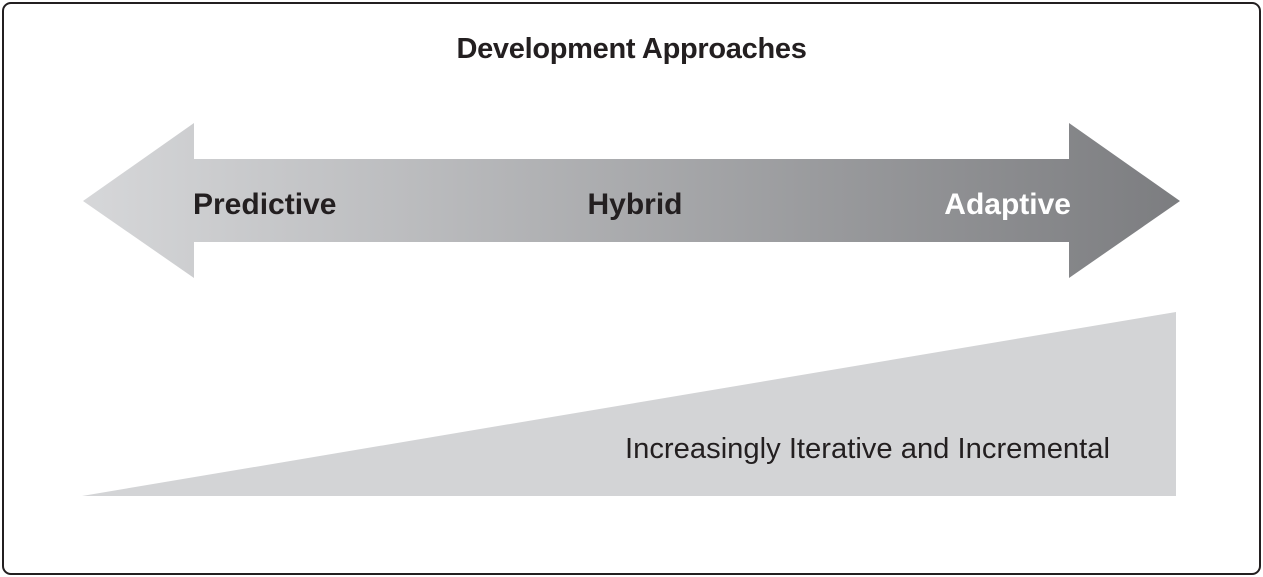 The image size is (1263, 577). I want to click on adaptive-label: Adaptive, so click(1007, 204).